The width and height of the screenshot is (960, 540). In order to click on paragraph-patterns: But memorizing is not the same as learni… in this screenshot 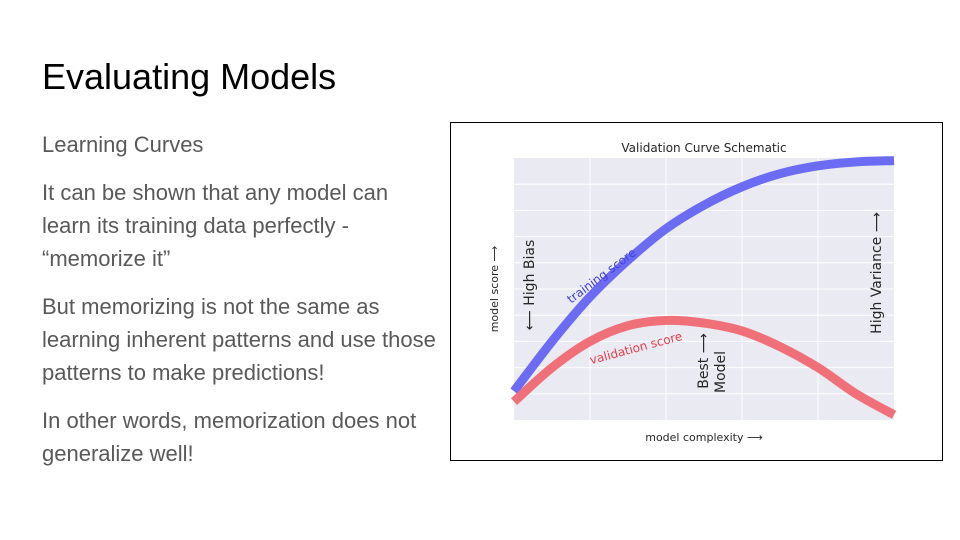, I will do `click(239, 339)`.